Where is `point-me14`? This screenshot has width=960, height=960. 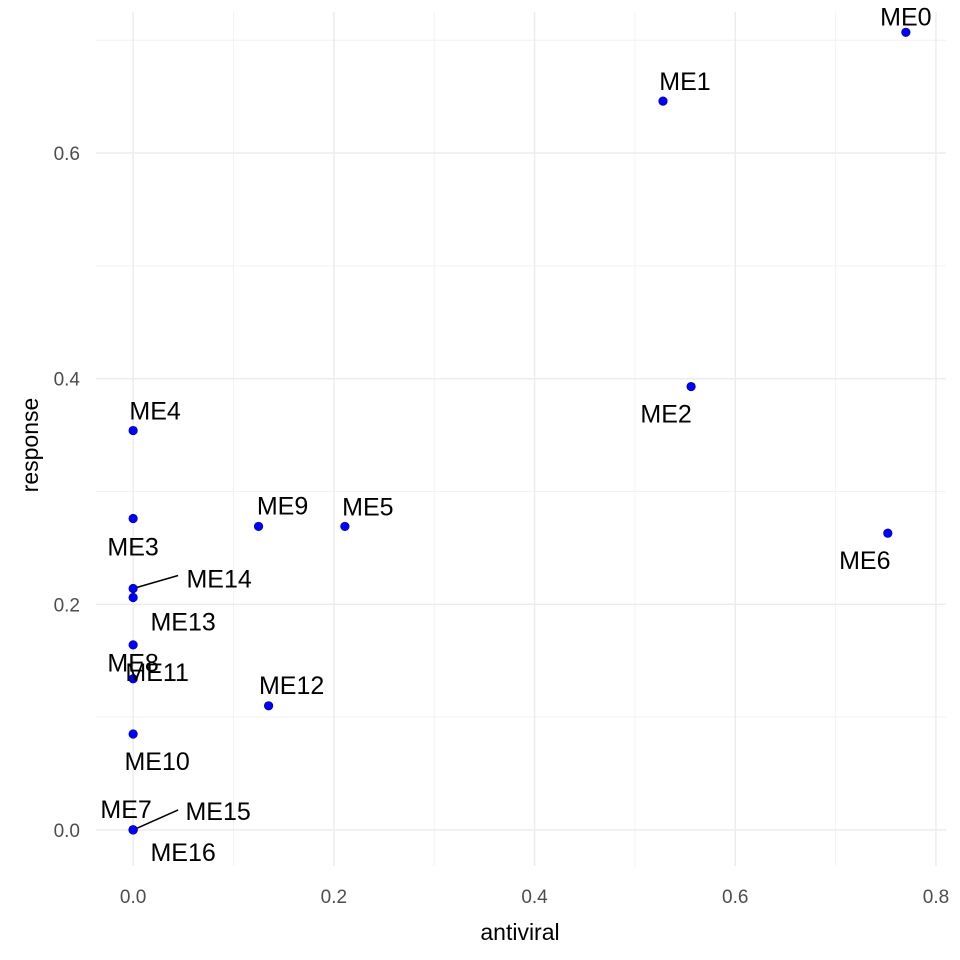
point-me14 is located at coordinates (133, 588).